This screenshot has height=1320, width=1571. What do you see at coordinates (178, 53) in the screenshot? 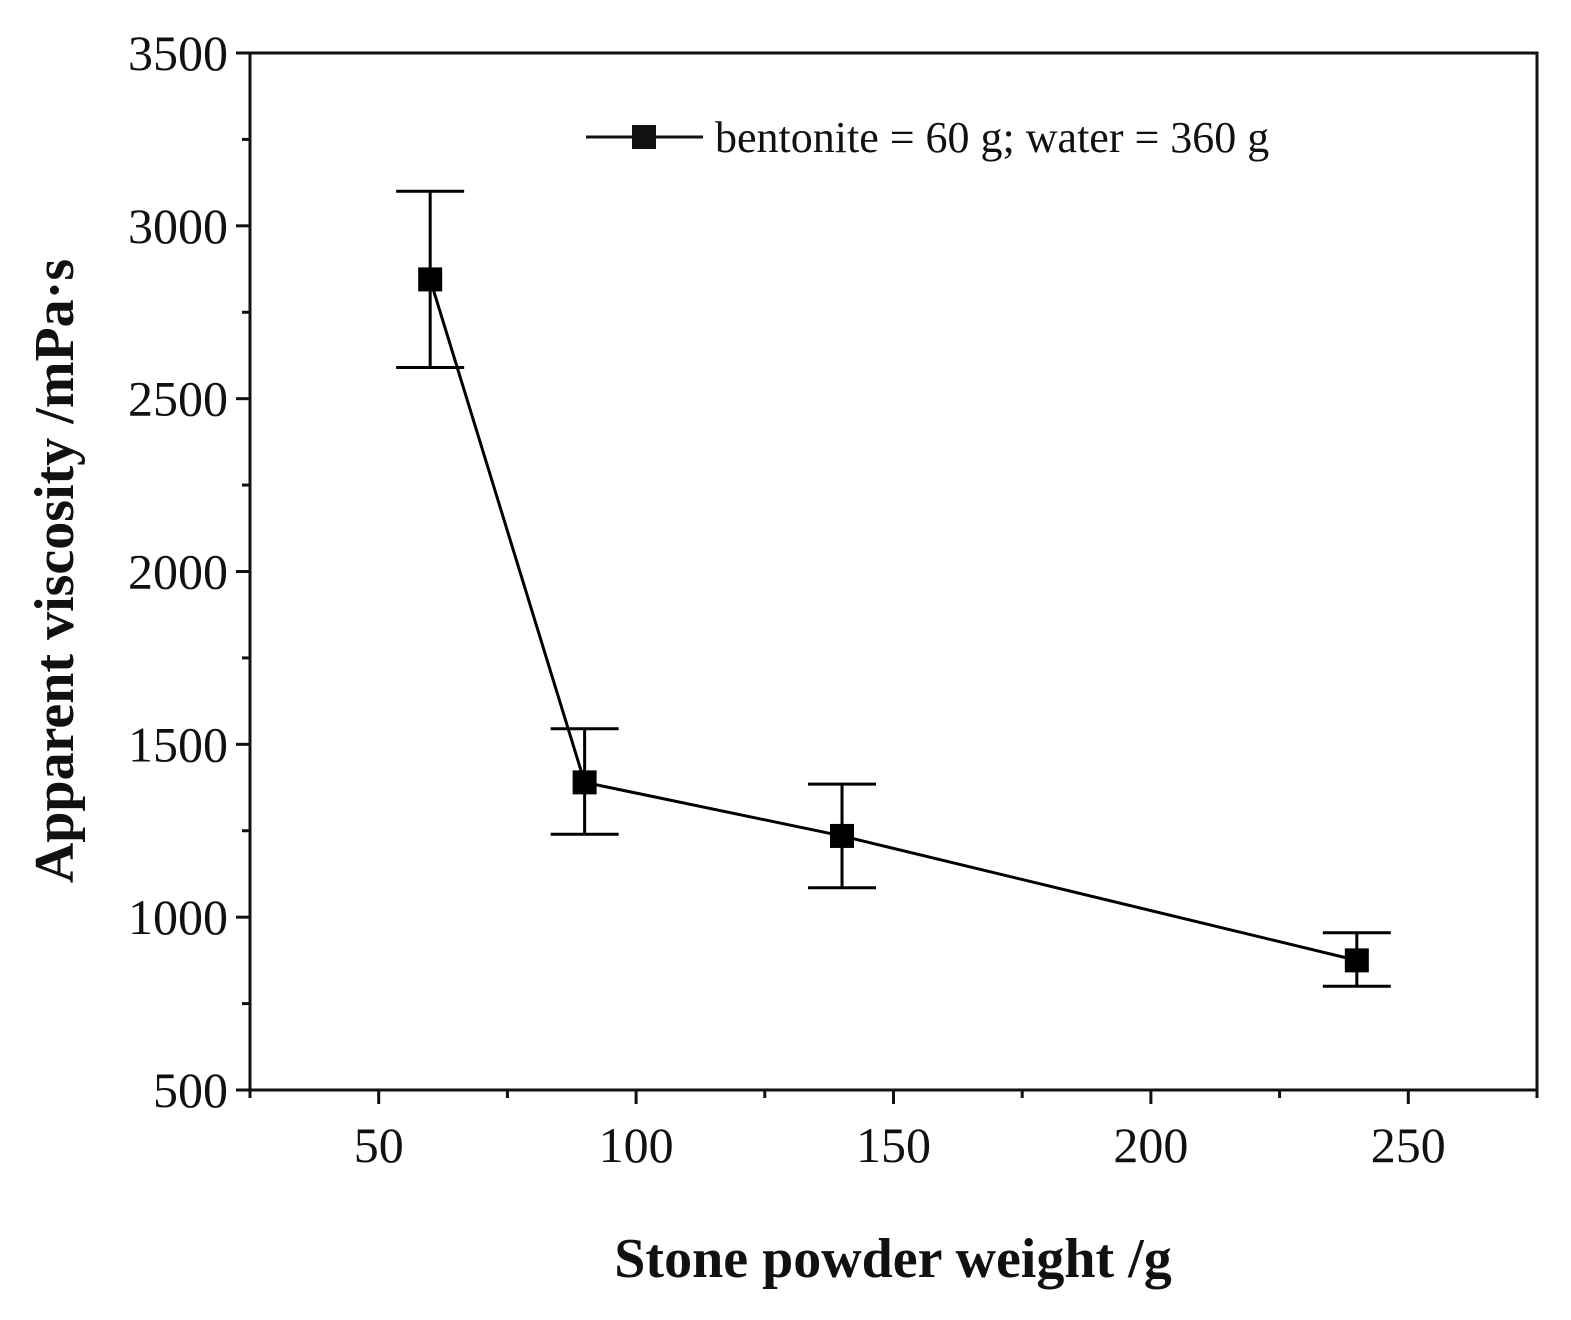
I see `y-tick-label: 3500` at bounding box center [178, 53].